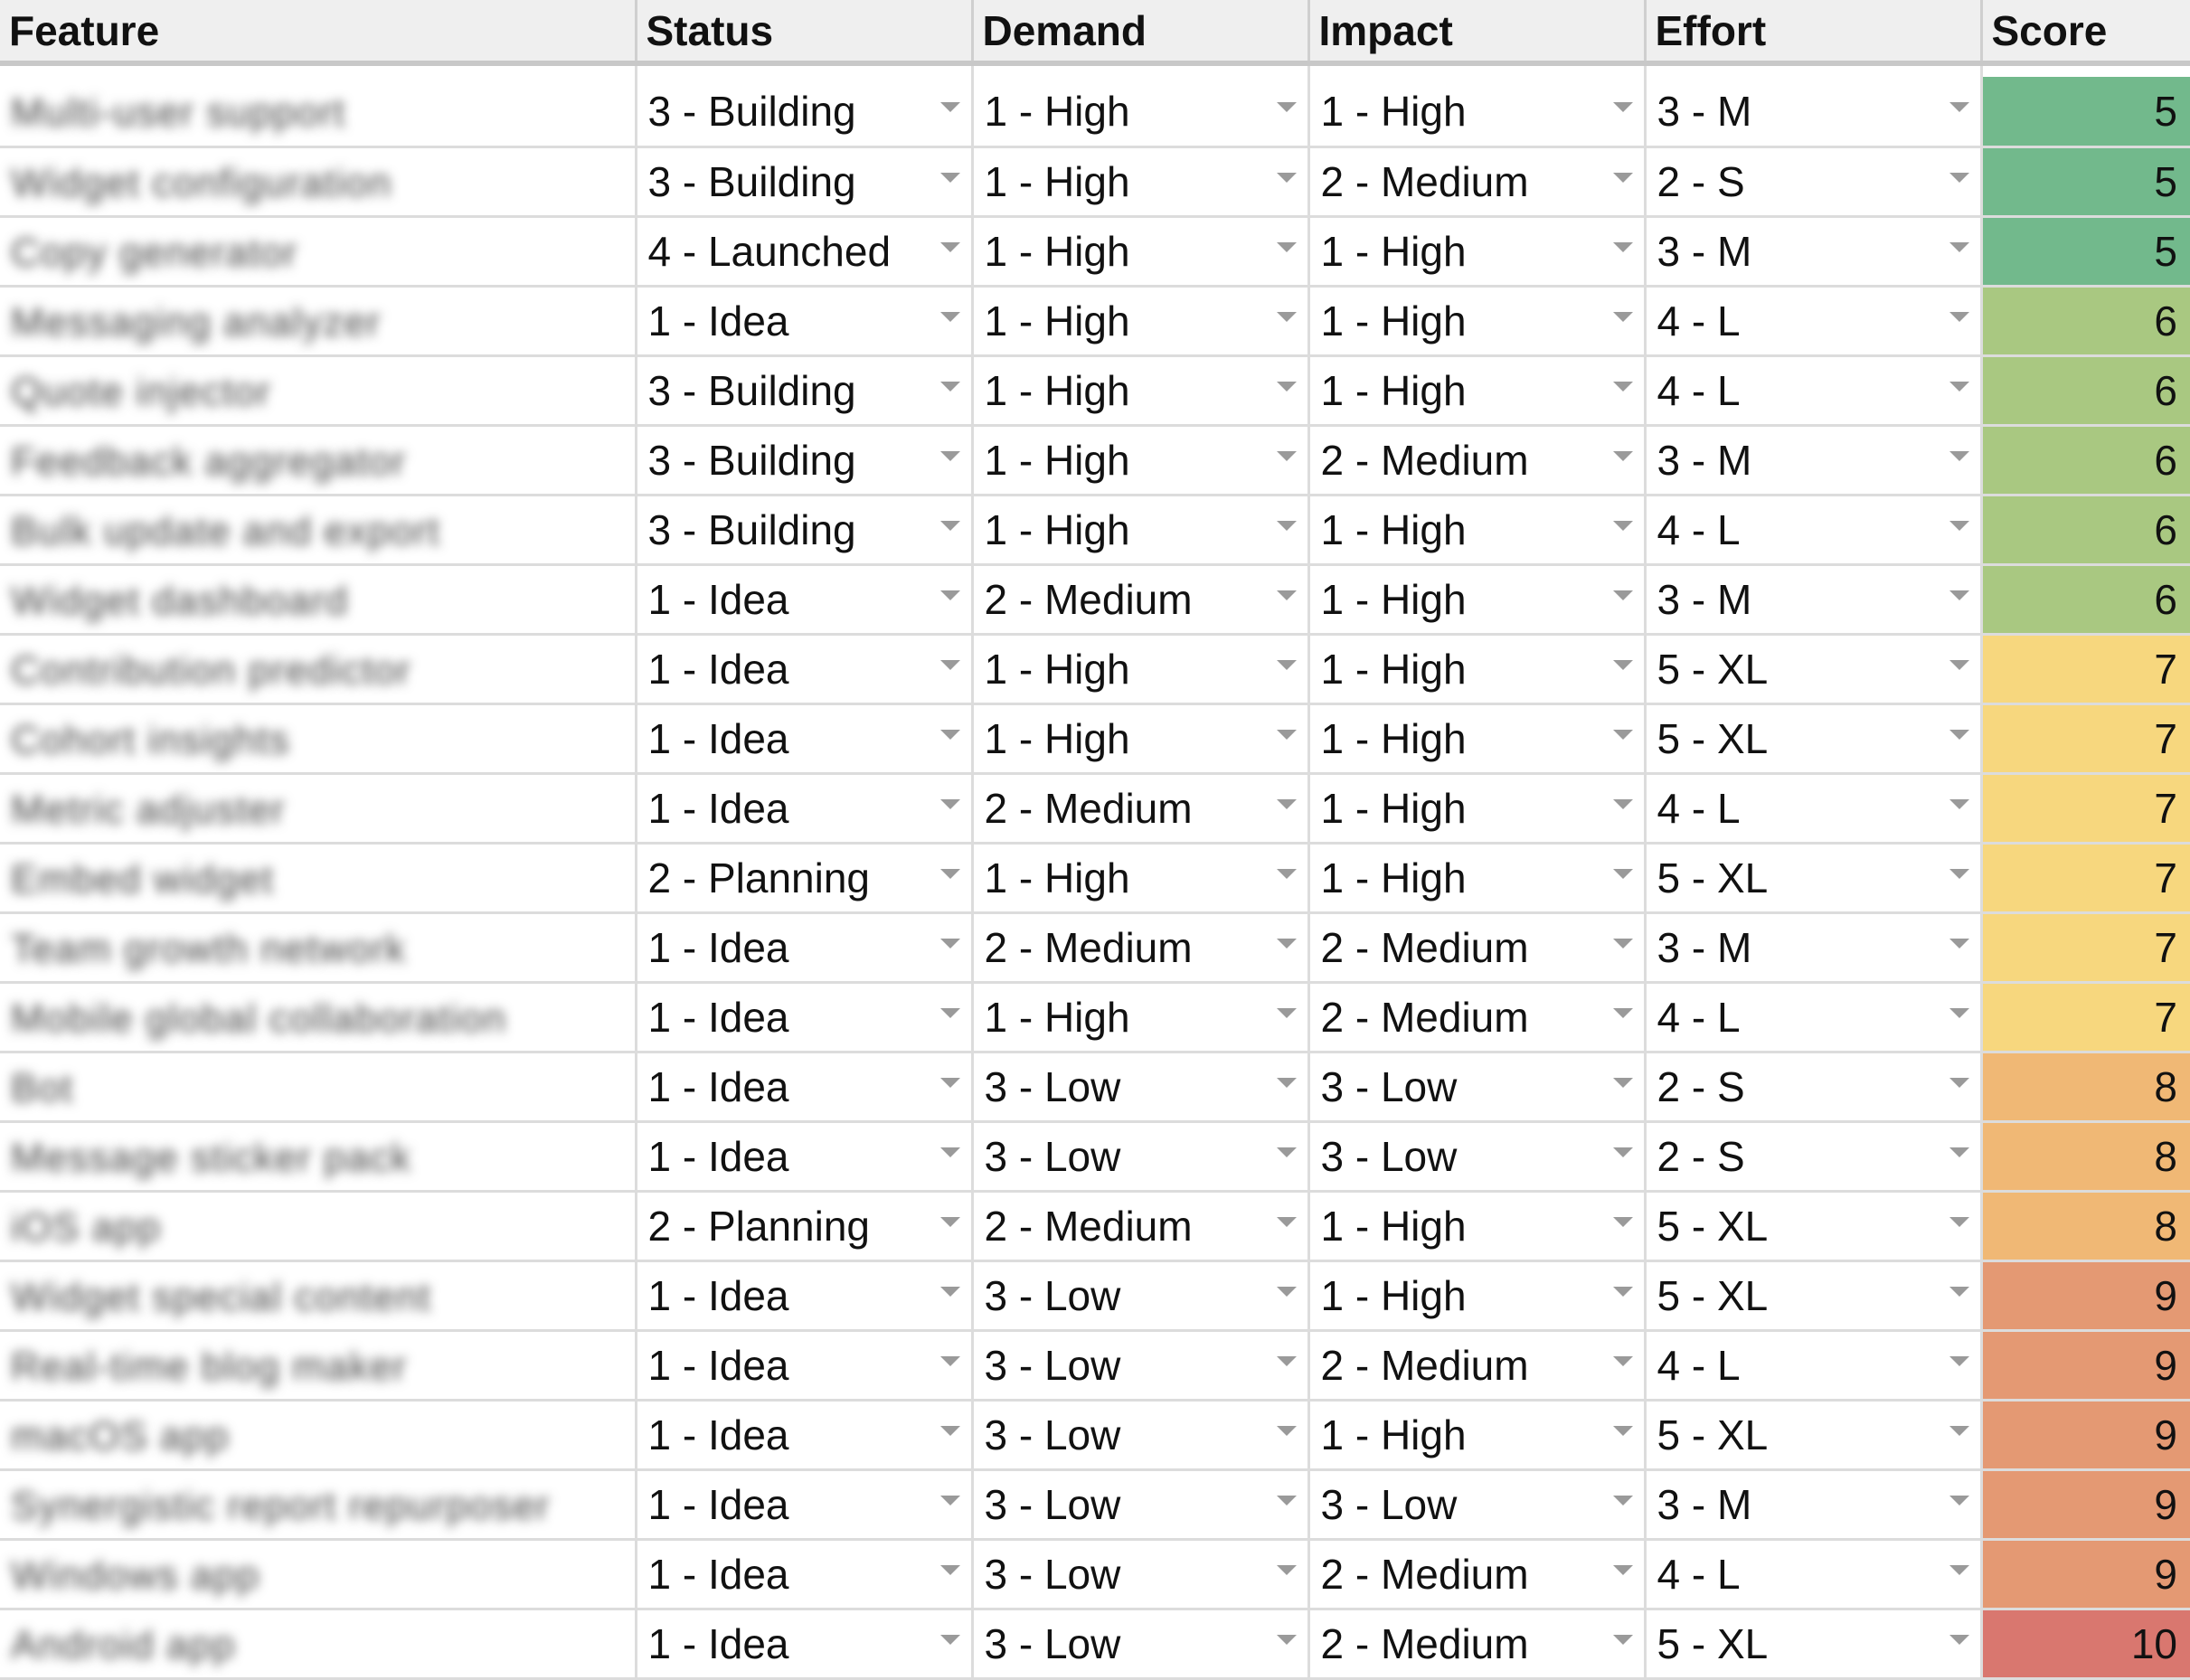 The image size is (2190, 1680). Describe the element at coordinates (2085, 461) in the screenshot. I see `score-cell: 6` at that location.